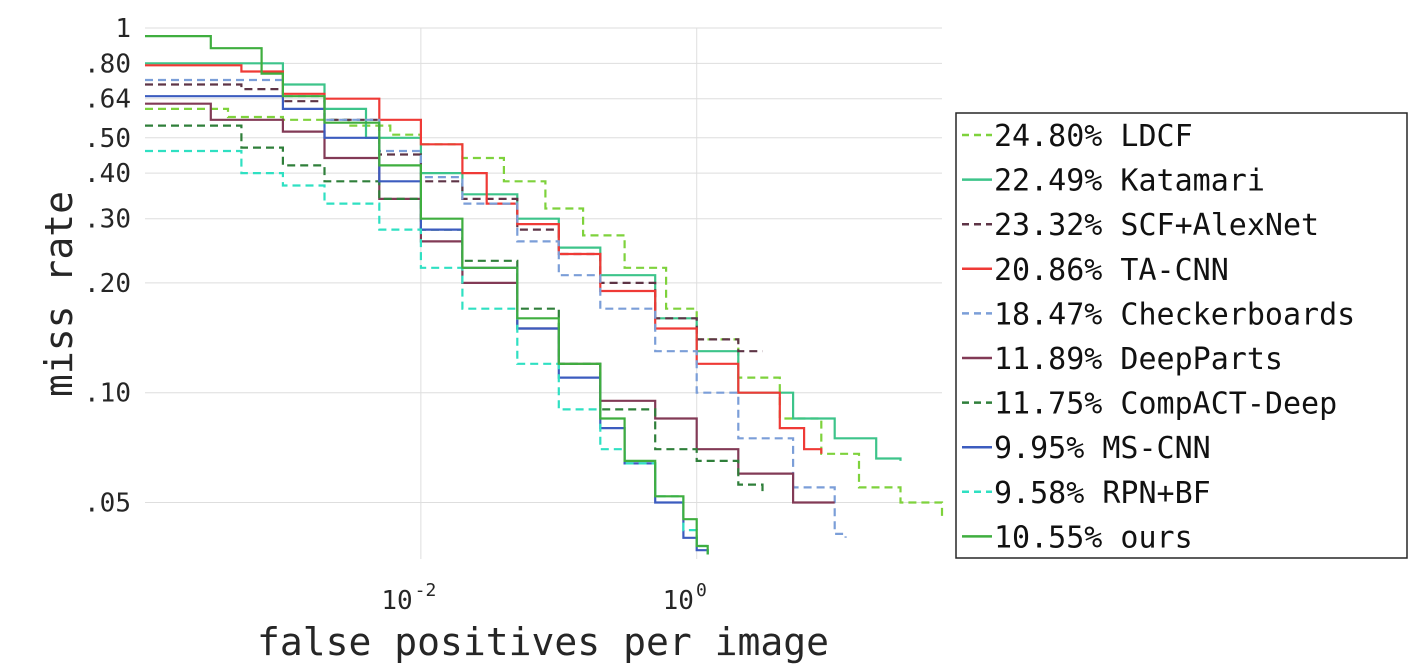  I want to click on x-tick-label: 10 0, so click(685, 598).